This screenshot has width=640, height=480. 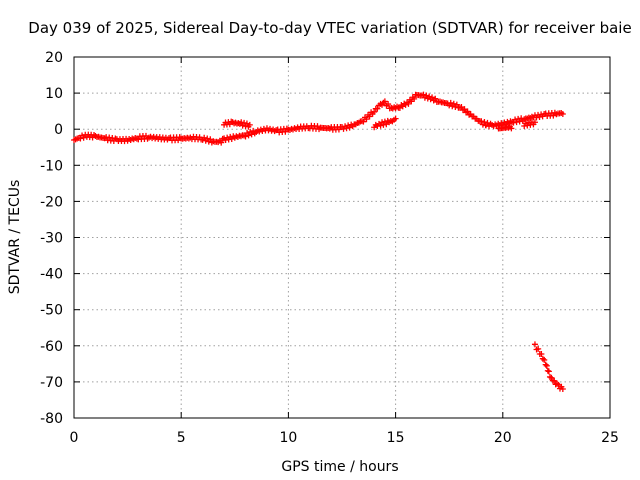 I want to click on y-tick-label: -40, so click(x=51, y=275).